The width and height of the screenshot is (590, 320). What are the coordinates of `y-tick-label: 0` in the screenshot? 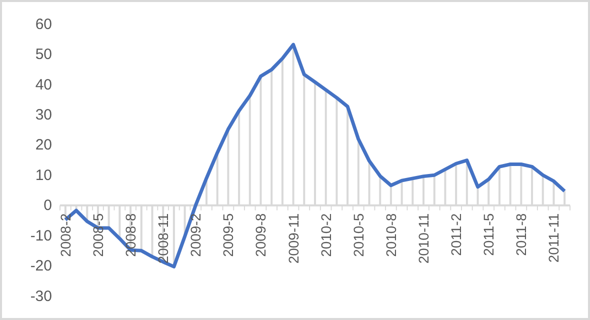 It's located at (48, 205).